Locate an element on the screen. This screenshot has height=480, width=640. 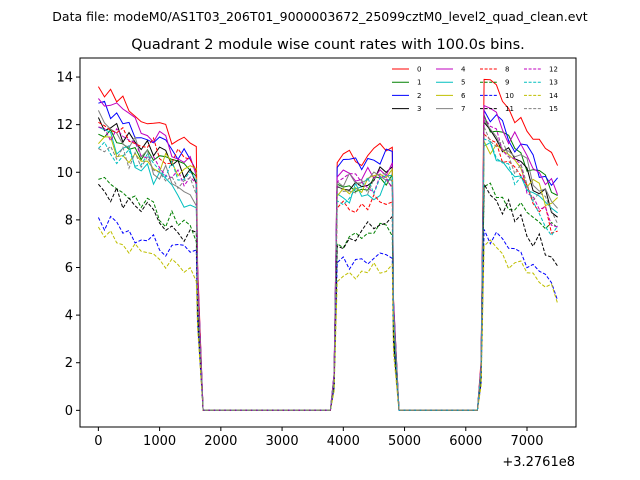
y-tick-label: 8 is located at coordinates (69, 220).